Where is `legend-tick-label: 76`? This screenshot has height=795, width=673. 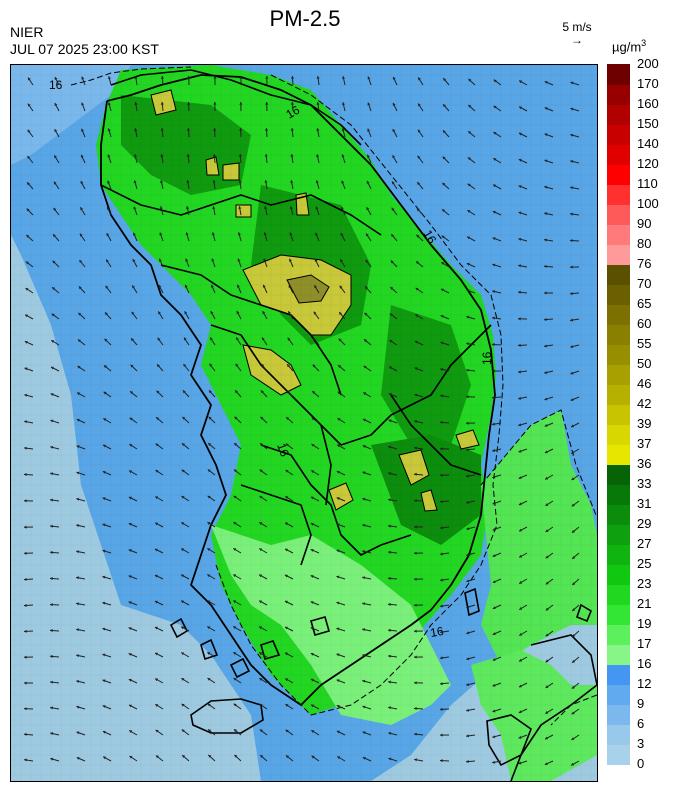
legend-tick-label: 76 is located at coordinates (644, 263).